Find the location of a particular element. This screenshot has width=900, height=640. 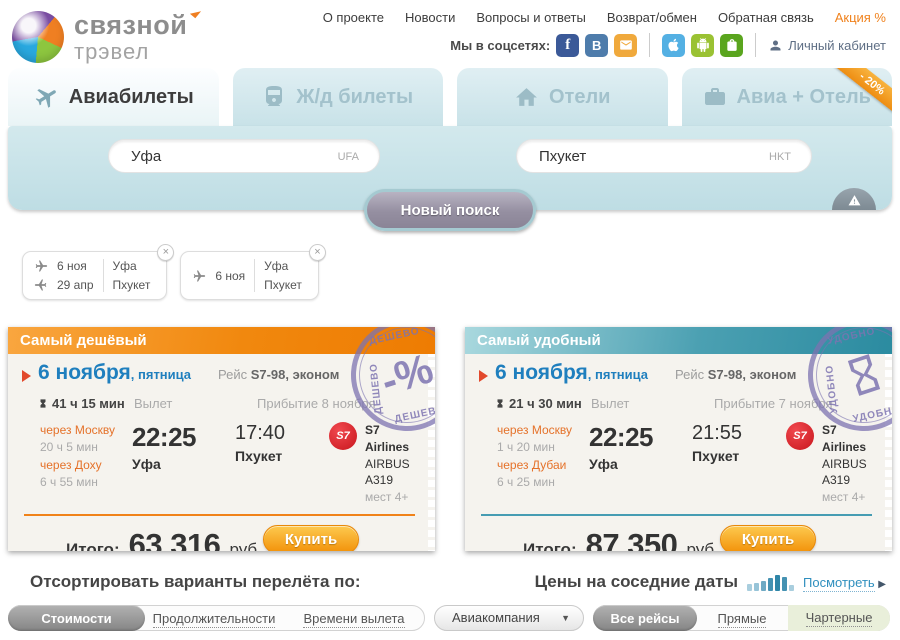

filter-charter-button: Чартерные is located at coordinates (839, 618).